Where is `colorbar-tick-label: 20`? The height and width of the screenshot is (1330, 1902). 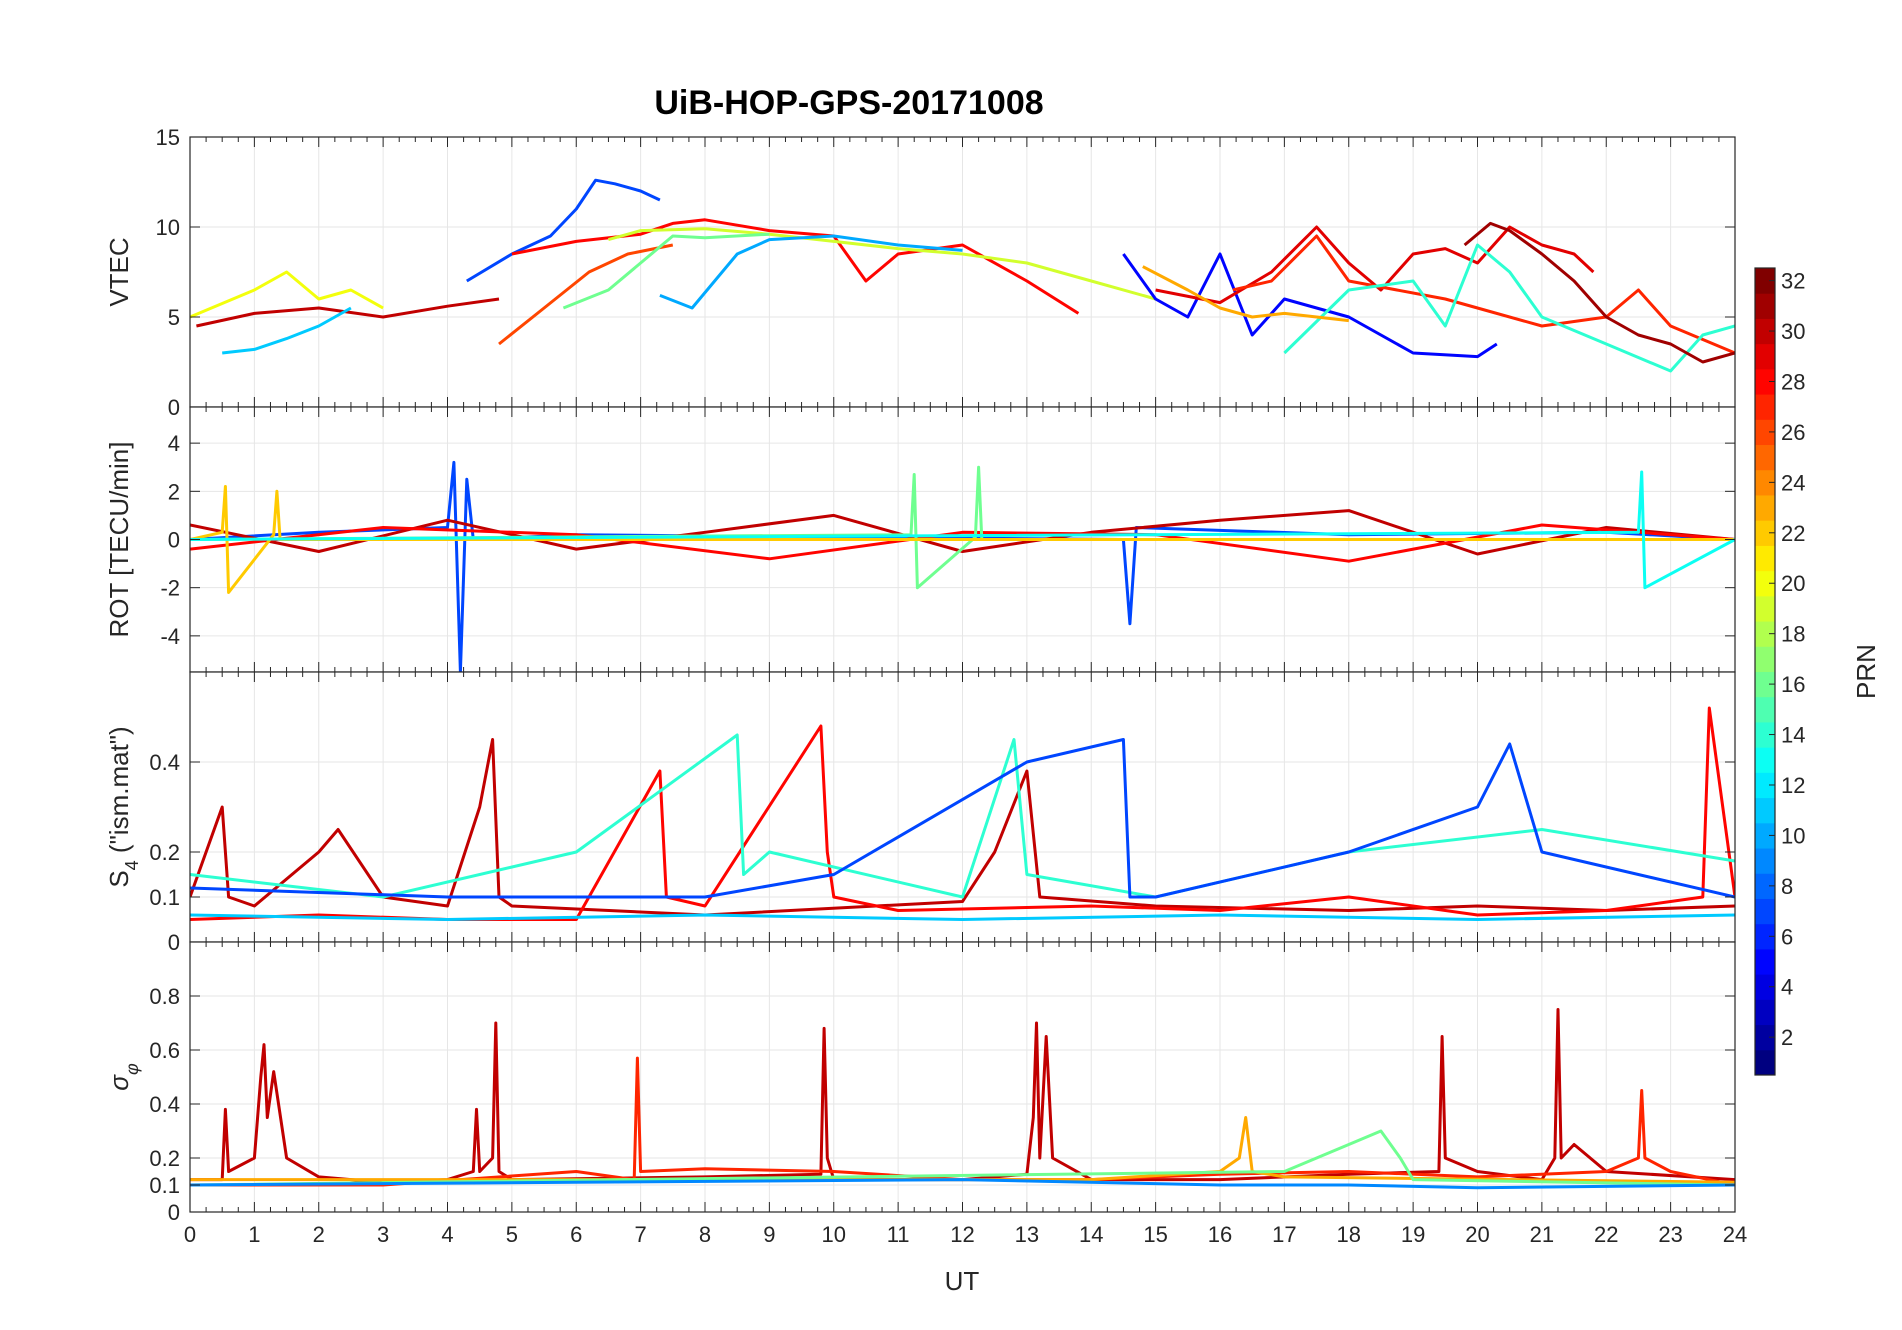 colorbar-tick-label: 20 is located at coordinates (1793, 583).